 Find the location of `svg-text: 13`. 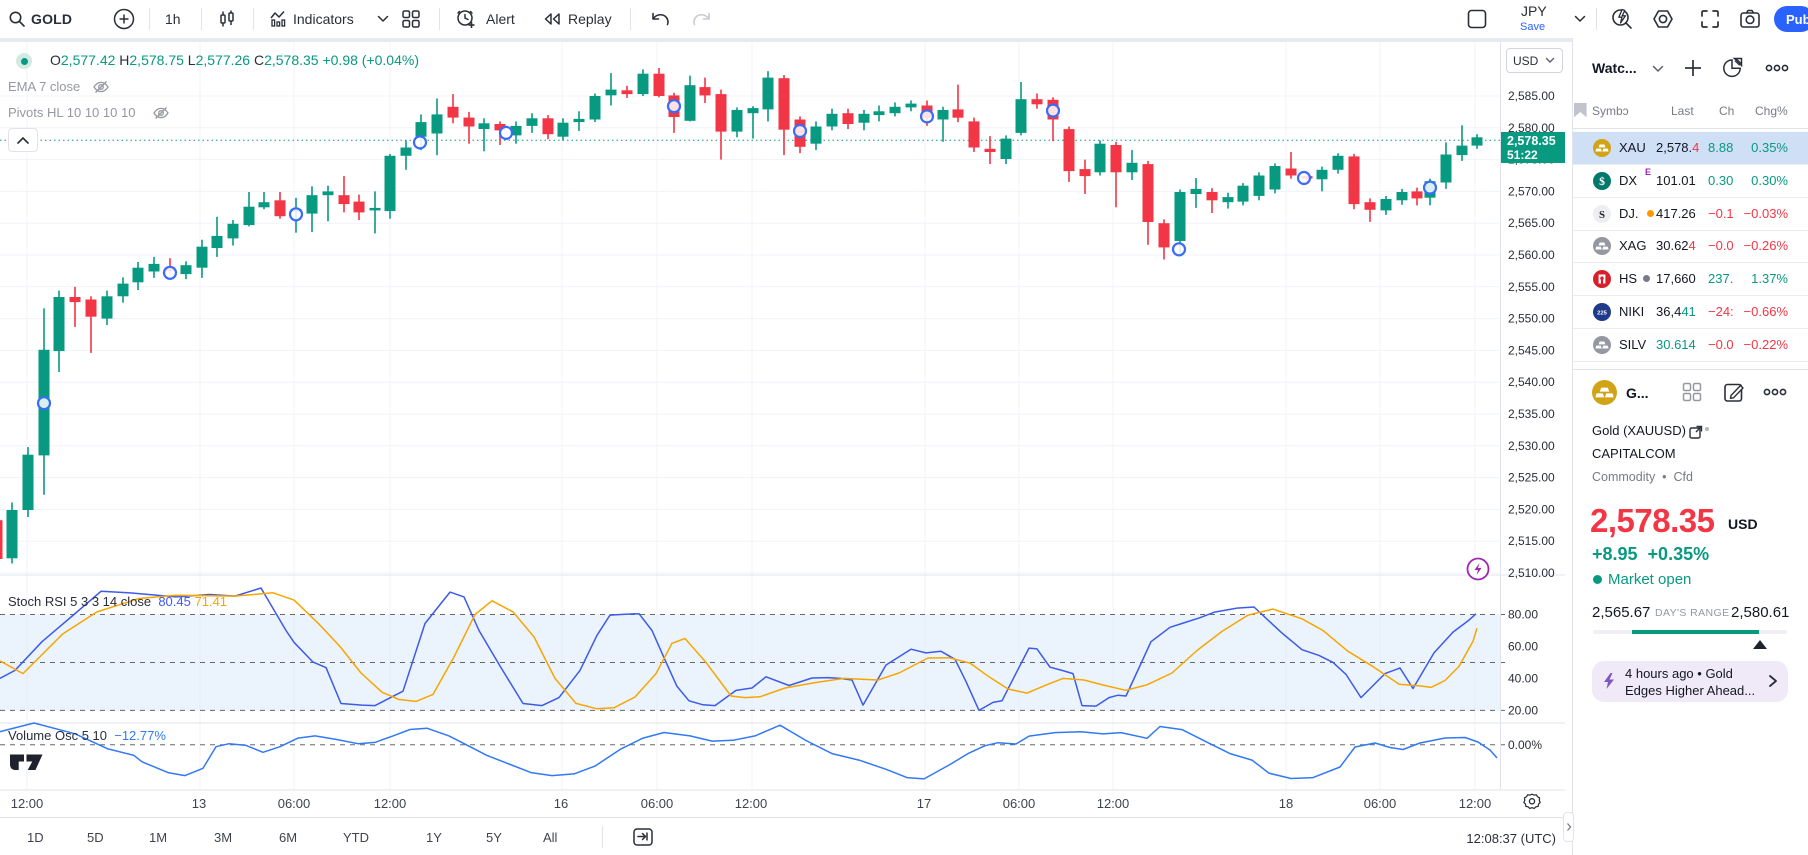

svg-text: 13 is located at coordinates (199, 803).